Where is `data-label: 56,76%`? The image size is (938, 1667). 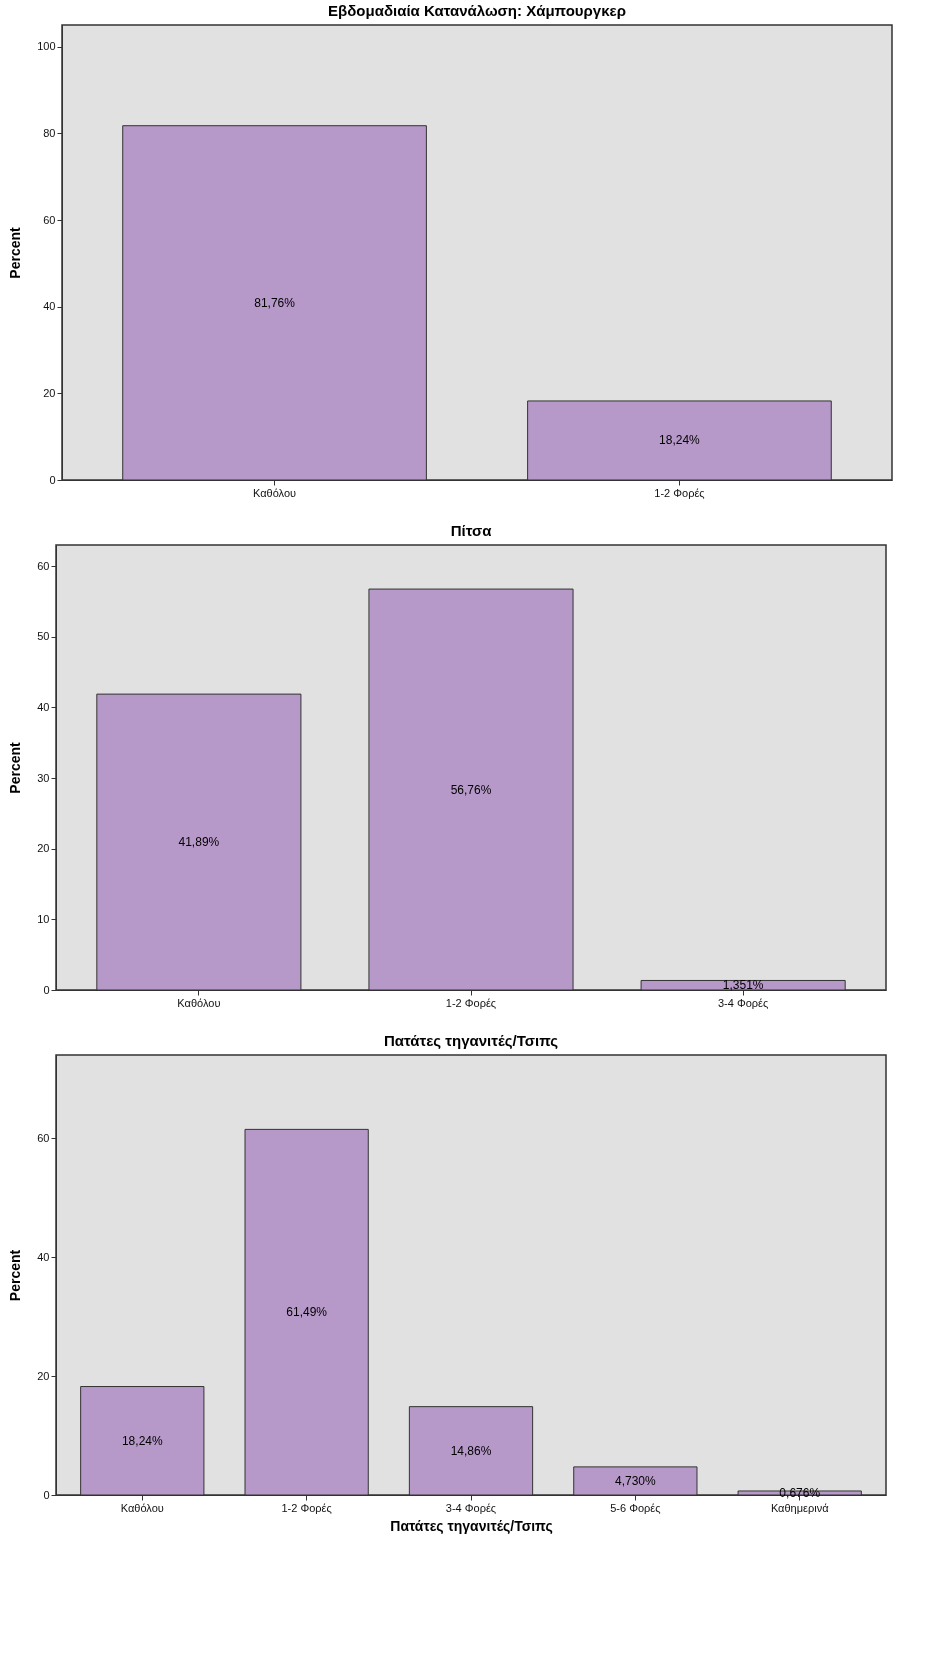 data-label: 56,76% is located at coordinates (471, 789).